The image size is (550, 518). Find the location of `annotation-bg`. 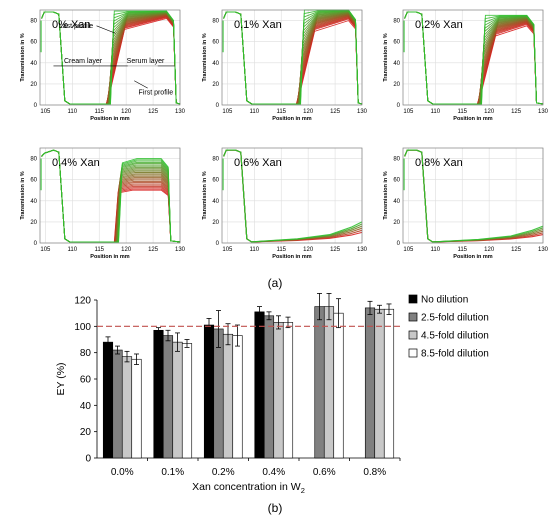

annotation-bg is located at coordinates (142, 64).